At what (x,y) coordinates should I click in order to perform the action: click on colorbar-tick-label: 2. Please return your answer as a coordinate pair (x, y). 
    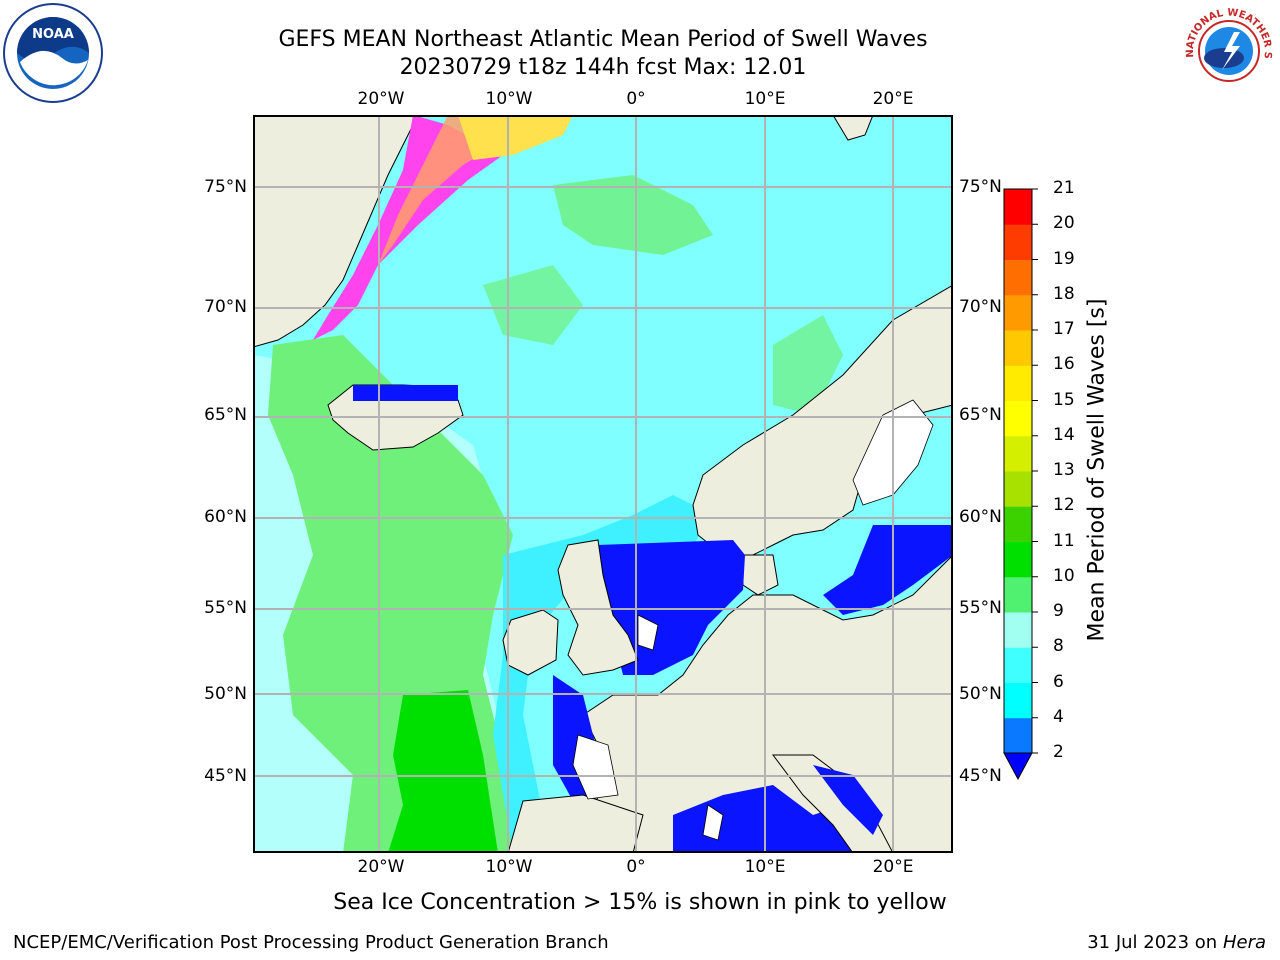
    Looking at the image, I should click on (1058, 752).